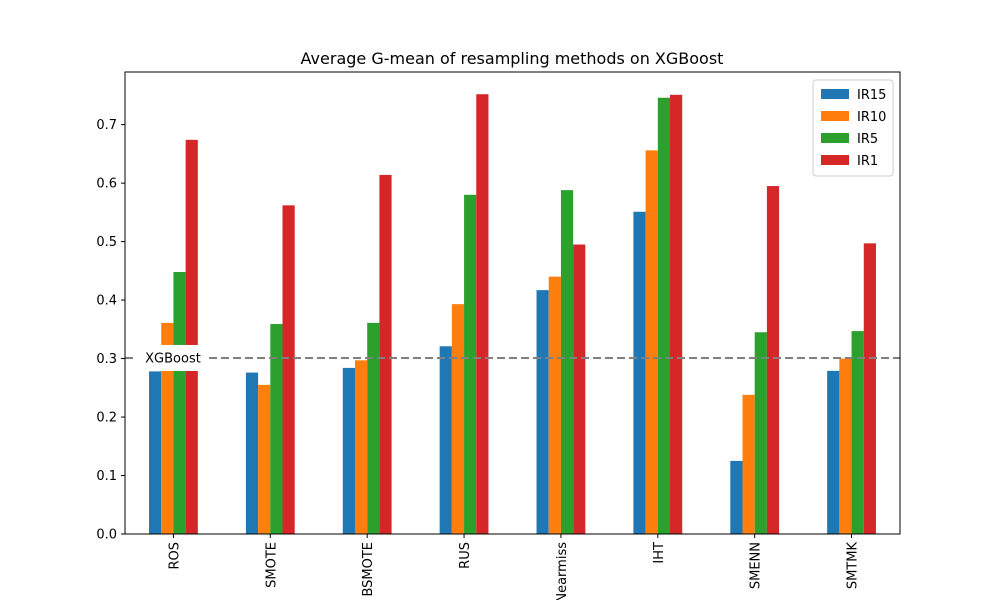 This screenshot has height=600, width=1000. Describe the element at coordinates (106, 535) in the screenshot. I see `y-tick-label: 0.0` at that location.